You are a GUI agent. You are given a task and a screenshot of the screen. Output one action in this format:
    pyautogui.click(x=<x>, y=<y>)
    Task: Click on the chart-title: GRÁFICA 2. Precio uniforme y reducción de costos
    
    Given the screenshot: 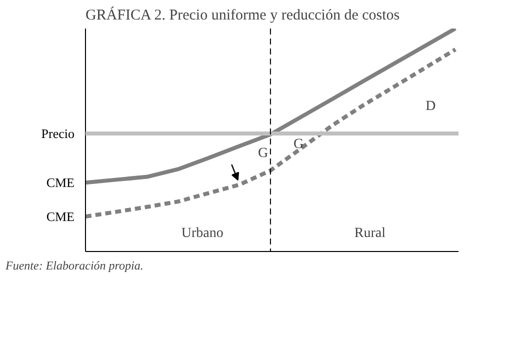 What is the action you would take?
    pyautogui.click(x=243, y=15)
    